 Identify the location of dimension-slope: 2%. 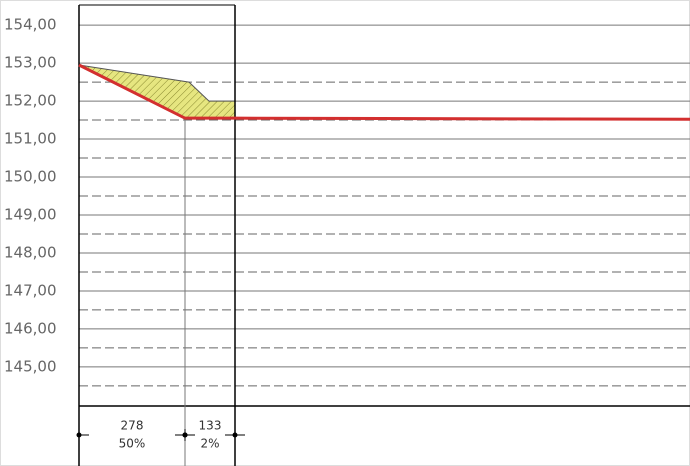
(209, 444).